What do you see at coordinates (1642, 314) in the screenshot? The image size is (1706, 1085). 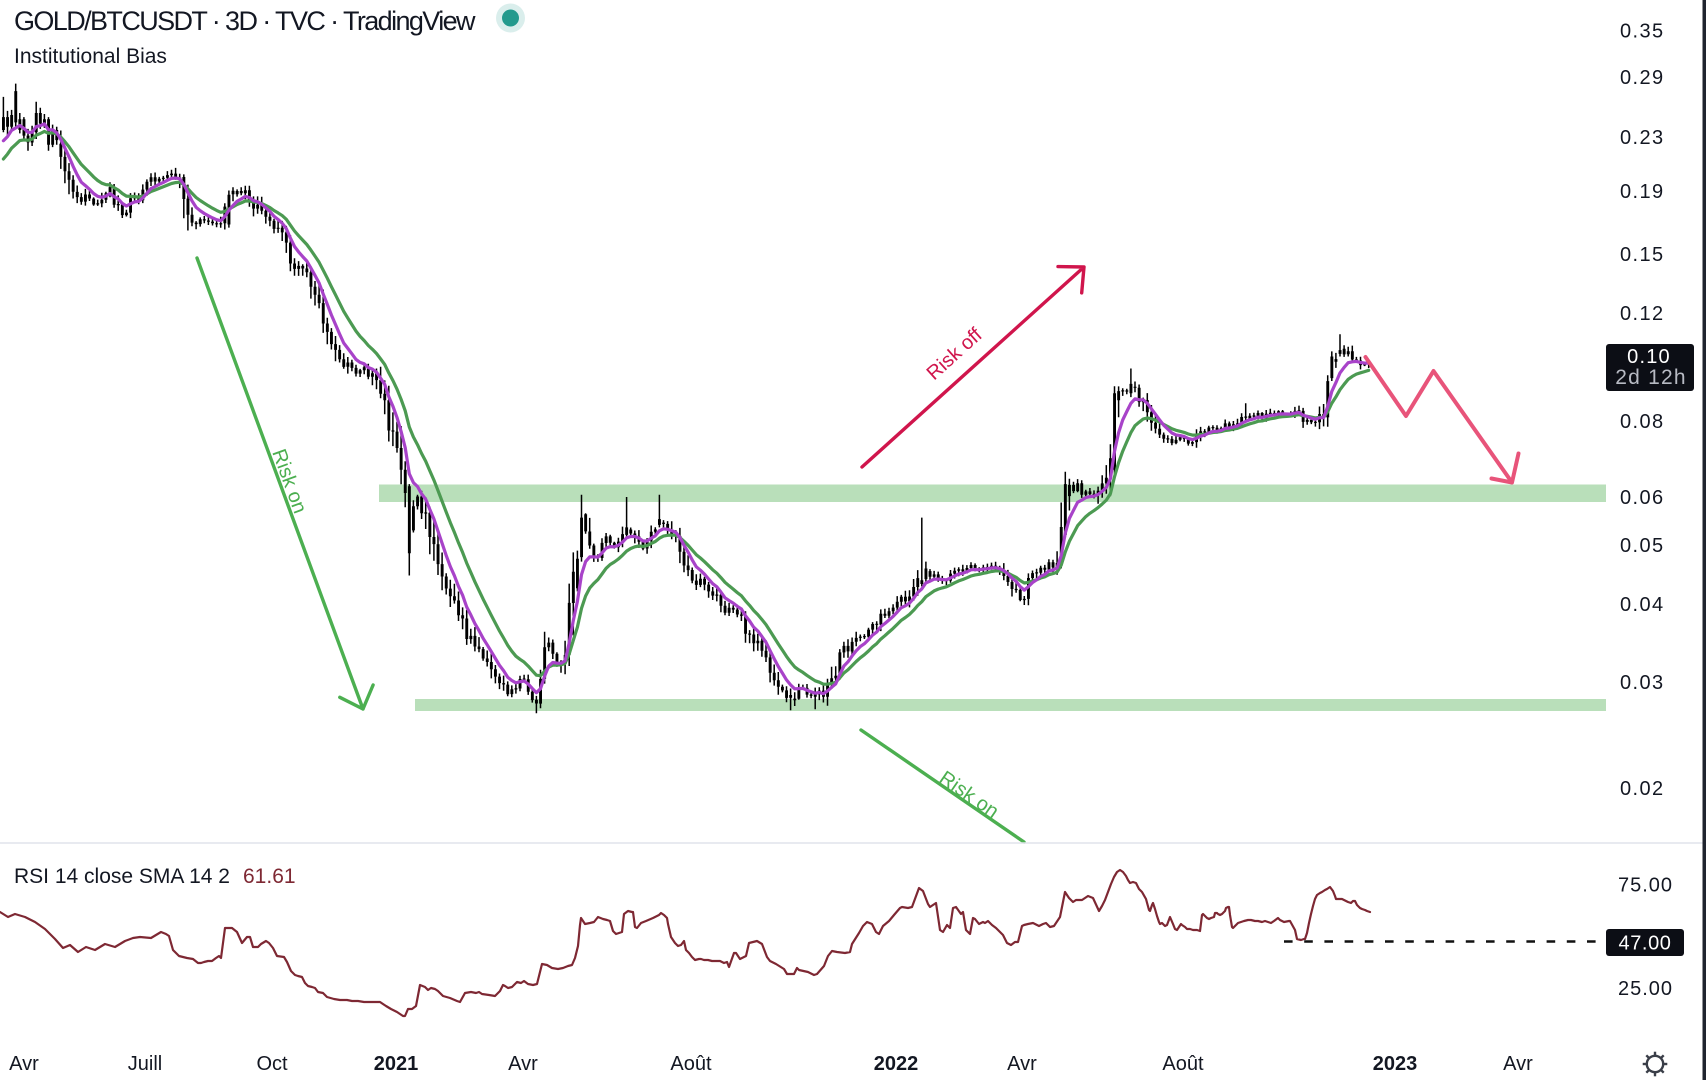 I see `svg-text: 0.12` at bounding box center [1642, 314].